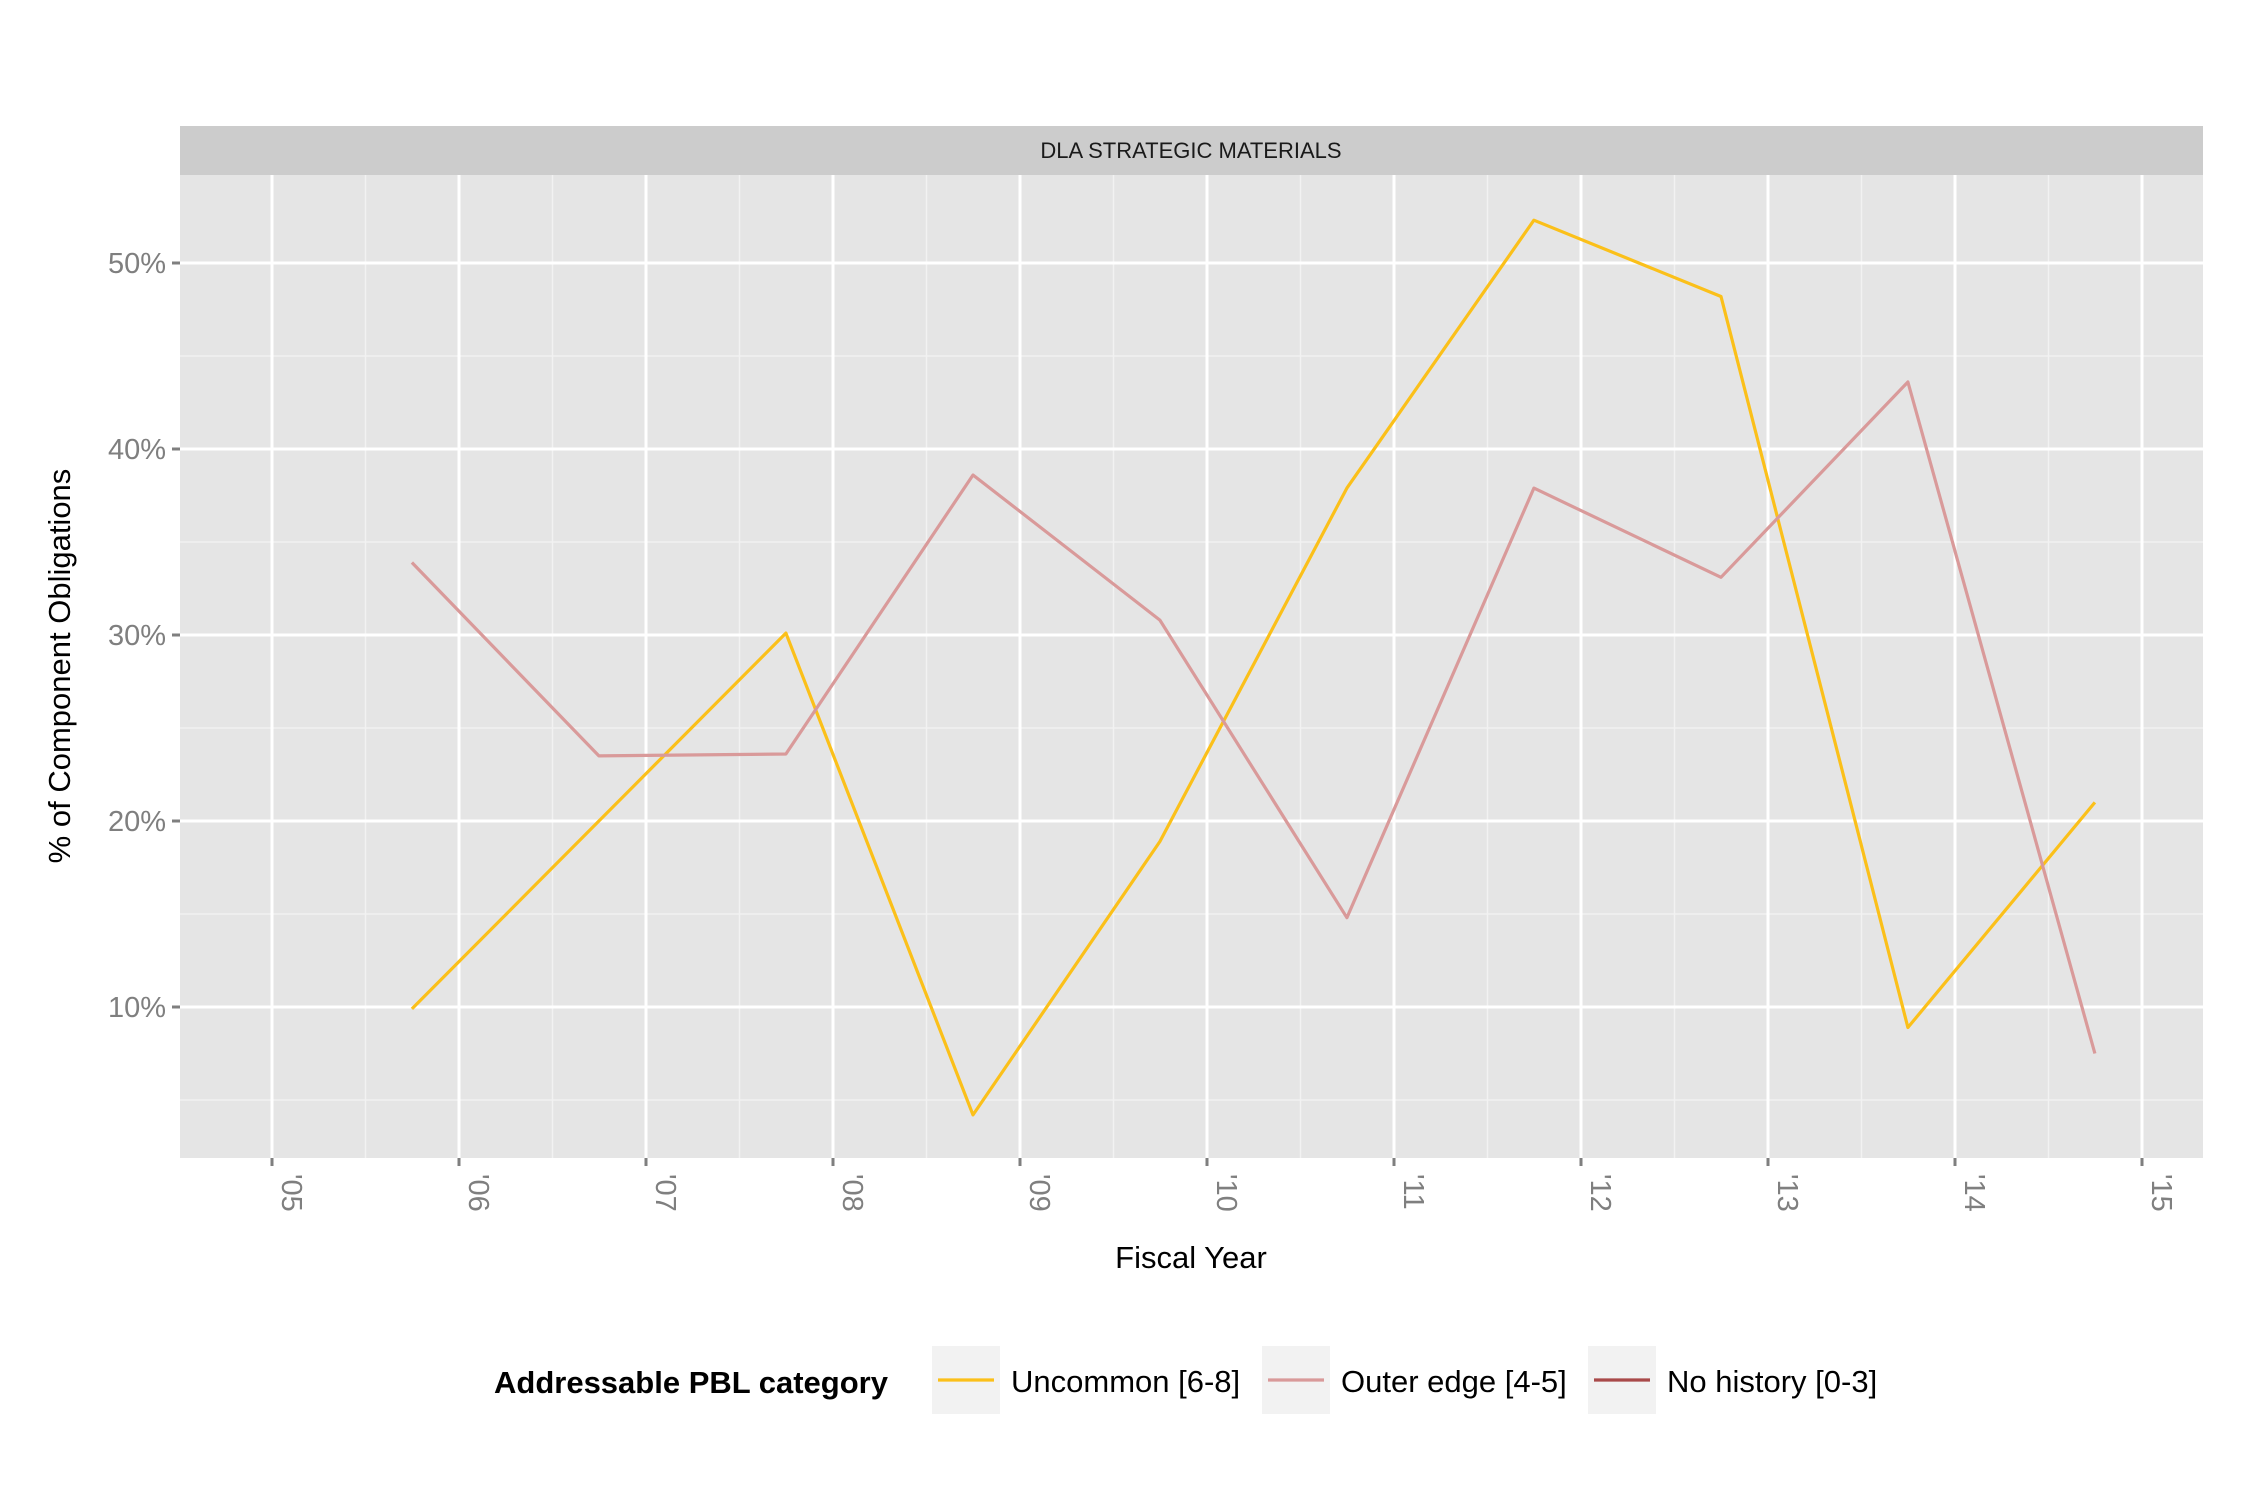  What do you see at coordinates (1600, 1193) in the screenshot?
I see `x-tick-label: '12` at bounding box center [1600, 1193].